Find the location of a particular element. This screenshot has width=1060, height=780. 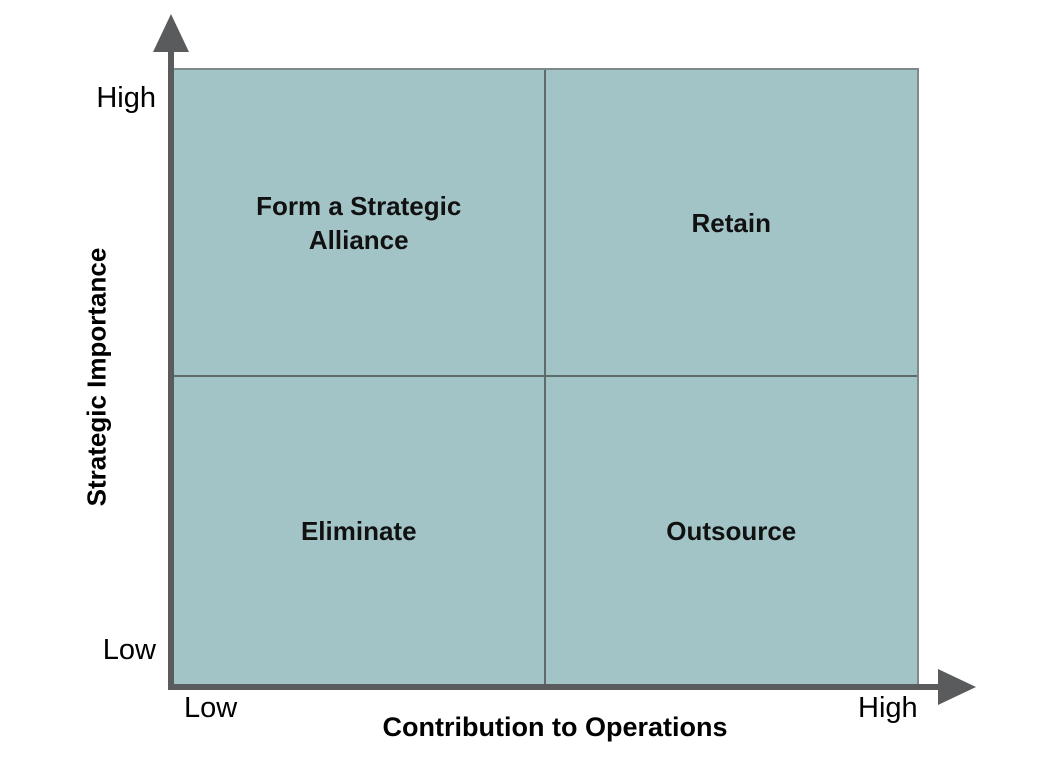

quadrant-top-right: Retain is located at coordinates (731, 223).